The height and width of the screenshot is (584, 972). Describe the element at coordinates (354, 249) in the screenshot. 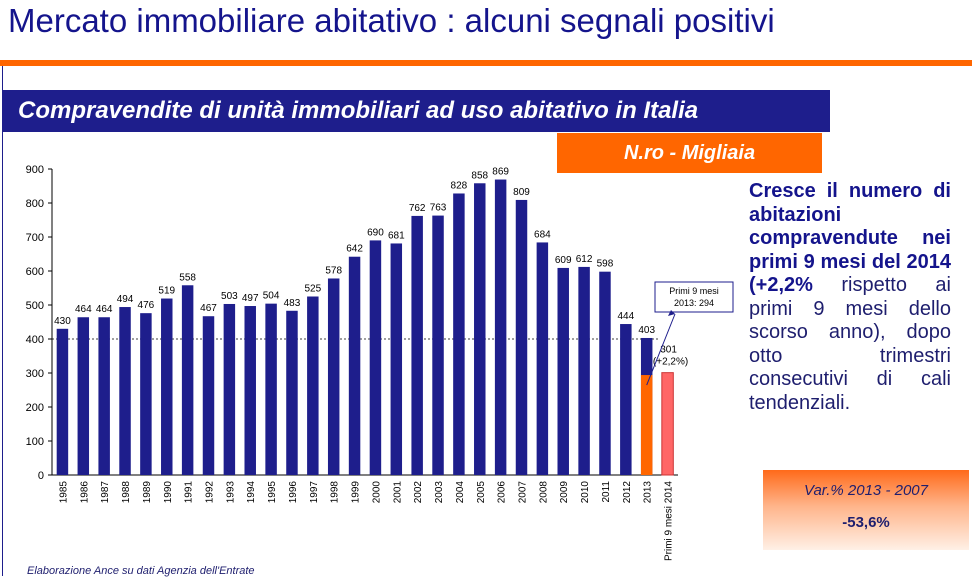

I see `data-label: 642` at that location.